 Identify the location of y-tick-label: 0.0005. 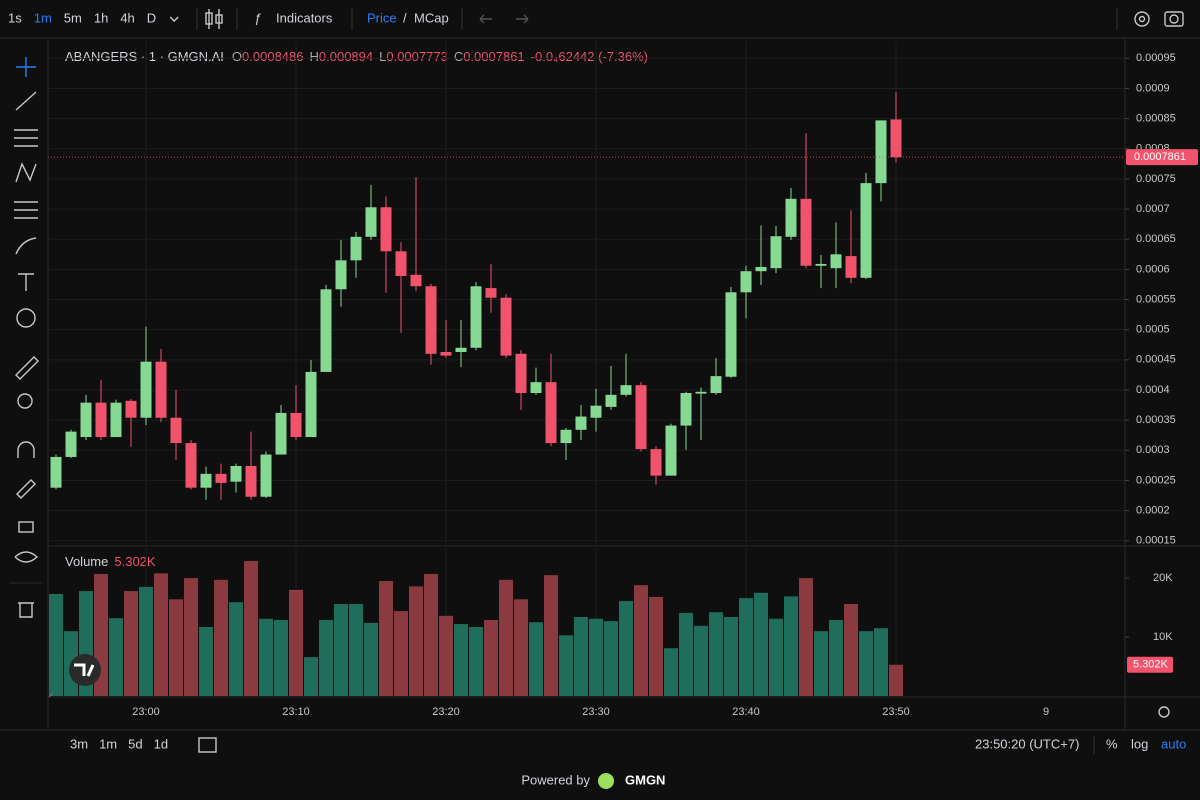
(1153, 330).